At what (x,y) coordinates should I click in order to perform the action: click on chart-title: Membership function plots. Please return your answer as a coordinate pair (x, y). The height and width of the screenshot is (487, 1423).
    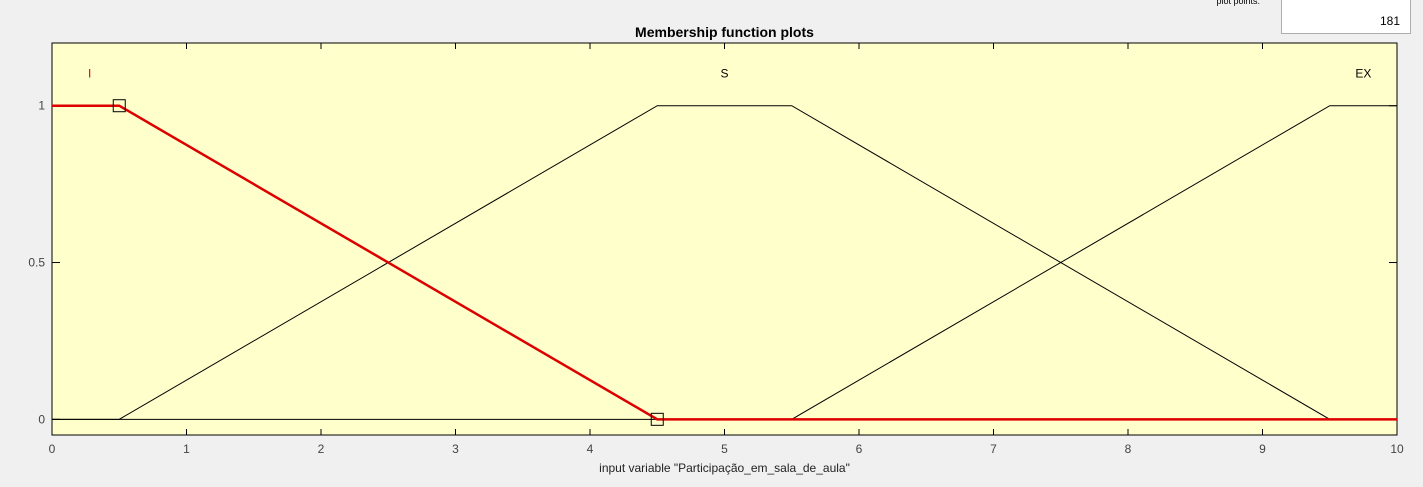
    Looking at the image, I should click on (724, 32).